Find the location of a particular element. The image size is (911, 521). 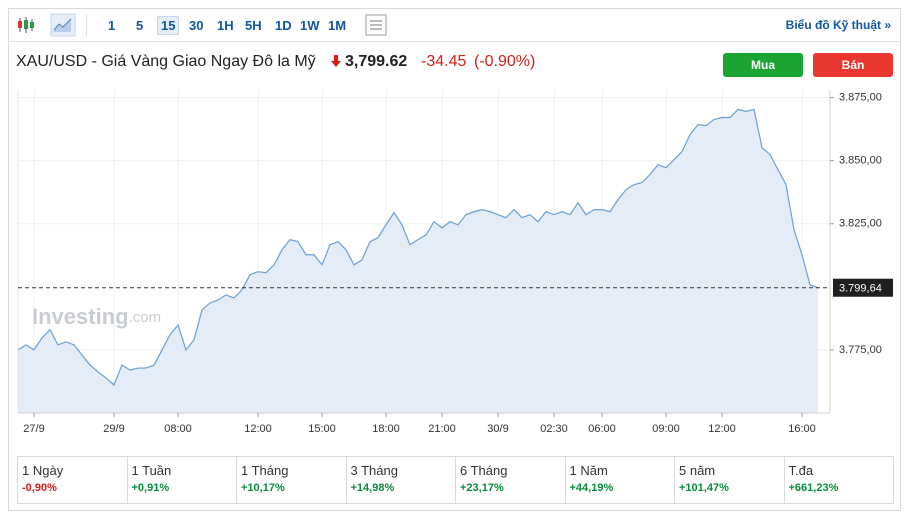

period-change: +14,98% is located at coordinates (372, 488).